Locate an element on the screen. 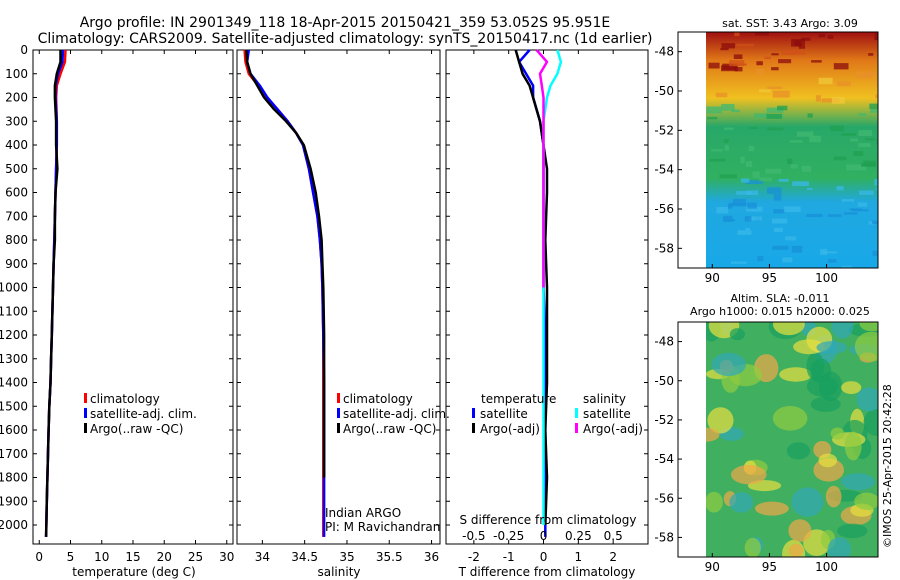 The image size is (900, 580). legend-label-t-satellite: satellite is located at coordinates (504, 414).